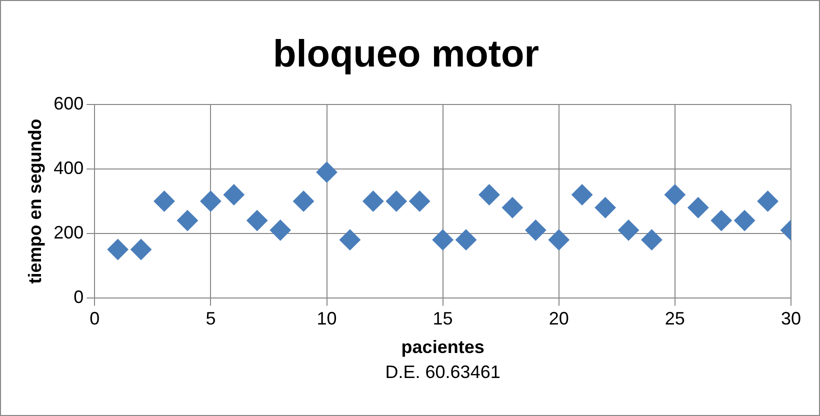 Image resolution: width=820 pixels, height=416 pixels. Describe the element at coordinates (558, 318) in the screenshot. I see `x-tick-label: 20` at that location.